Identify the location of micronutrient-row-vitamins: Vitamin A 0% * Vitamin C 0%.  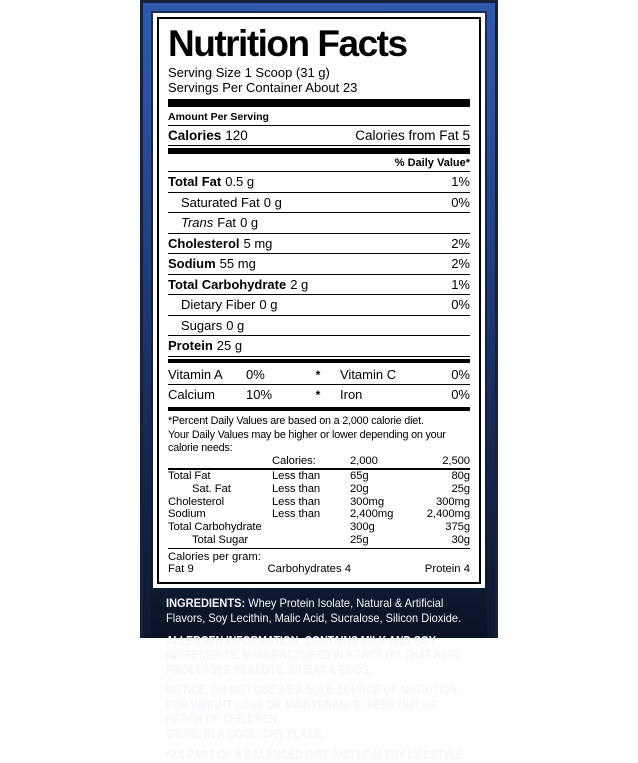
(319, 375).